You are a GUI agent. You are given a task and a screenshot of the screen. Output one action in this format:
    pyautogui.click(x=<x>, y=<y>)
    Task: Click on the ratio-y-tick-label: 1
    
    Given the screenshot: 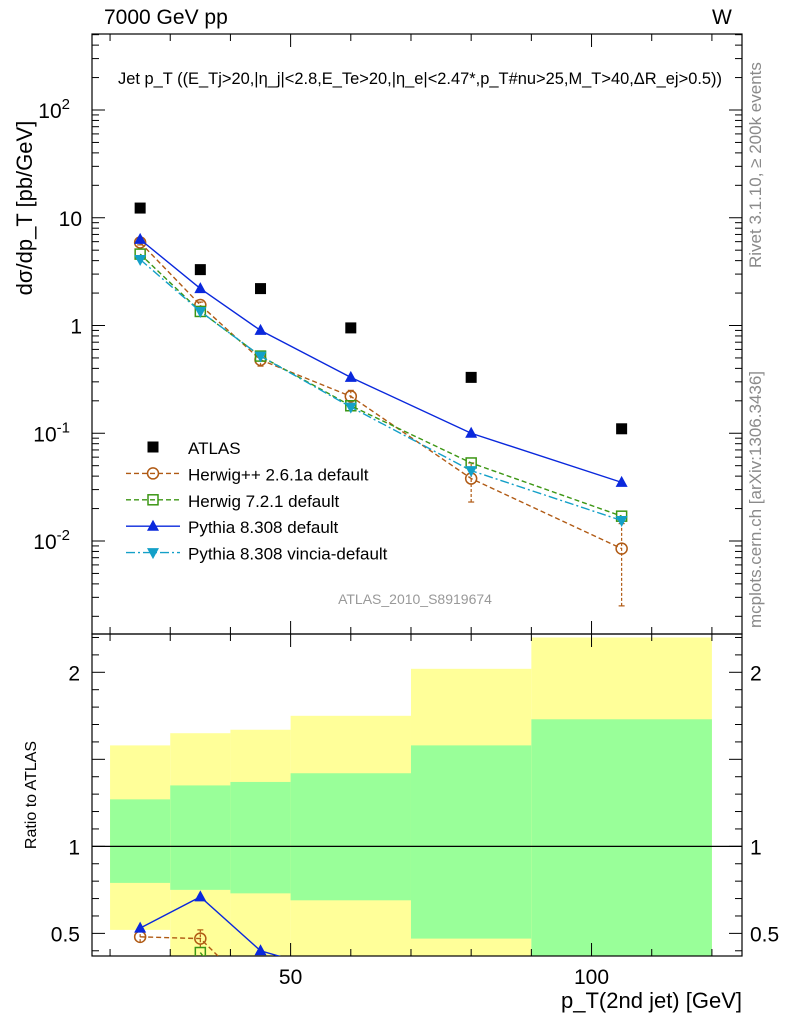 What is the action you would take?
    pyautogui.click(x=74, y=847)
    